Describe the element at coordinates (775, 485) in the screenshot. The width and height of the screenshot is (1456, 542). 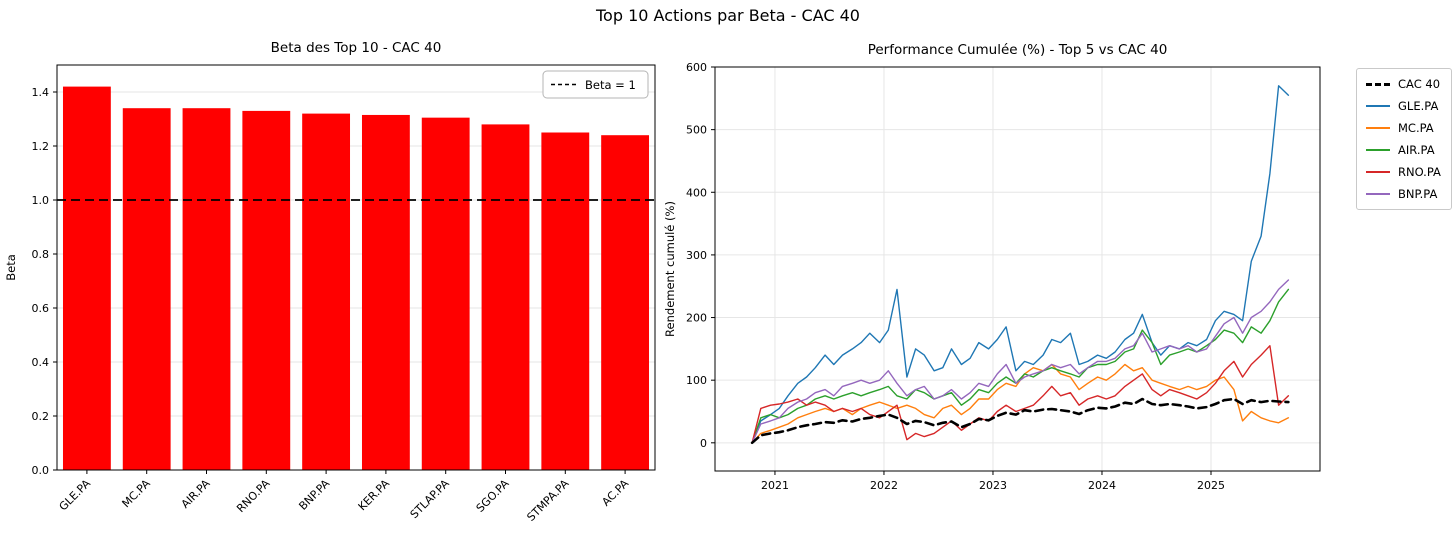
I see `x-tick-label: 2021` at that location.